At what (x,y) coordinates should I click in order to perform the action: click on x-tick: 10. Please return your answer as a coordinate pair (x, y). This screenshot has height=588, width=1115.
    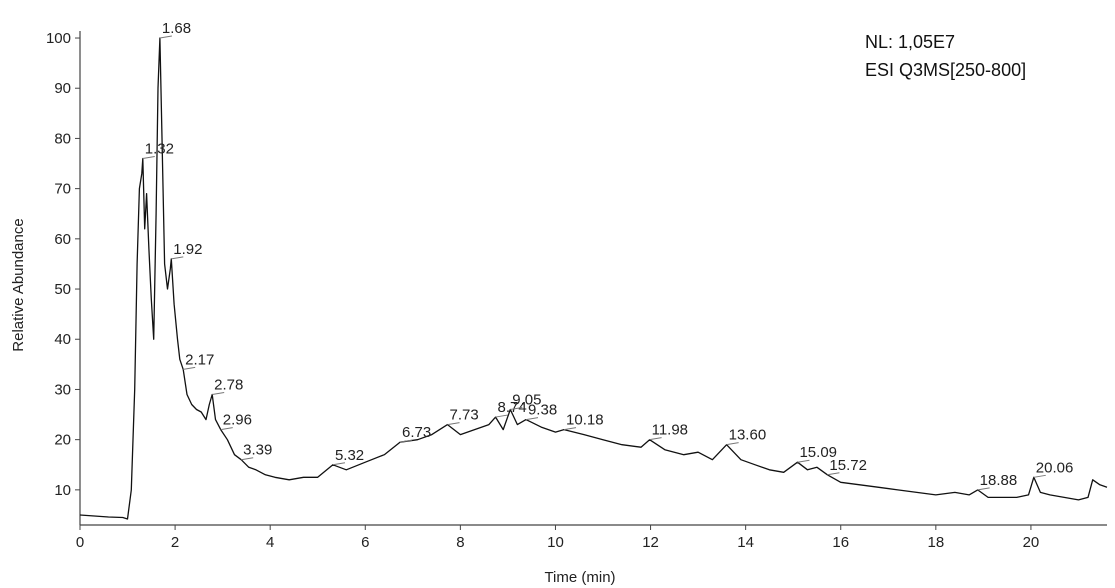
    Looking at the image, I should click on (555, 538).